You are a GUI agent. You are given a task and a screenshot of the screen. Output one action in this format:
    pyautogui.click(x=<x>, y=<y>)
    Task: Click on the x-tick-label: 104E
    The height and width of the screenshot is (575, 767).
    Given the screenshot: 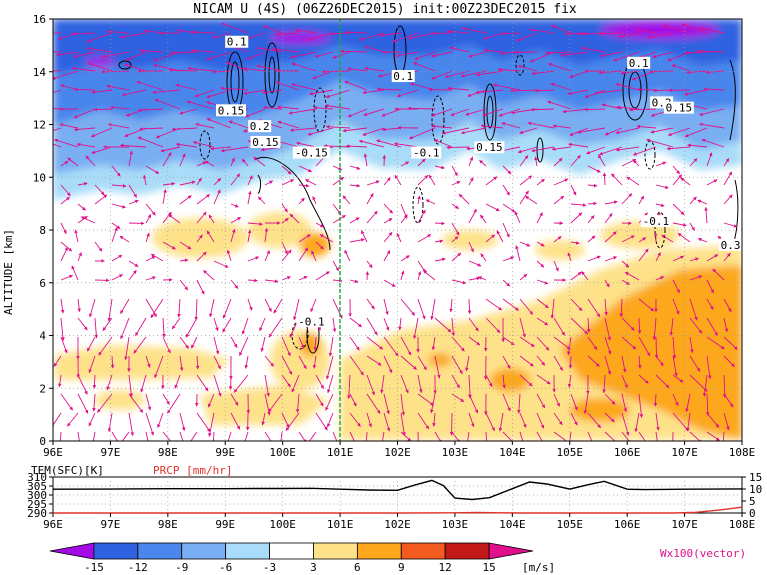 What is the action you would take?
    pyautogui.click(x=512, y=452)
    